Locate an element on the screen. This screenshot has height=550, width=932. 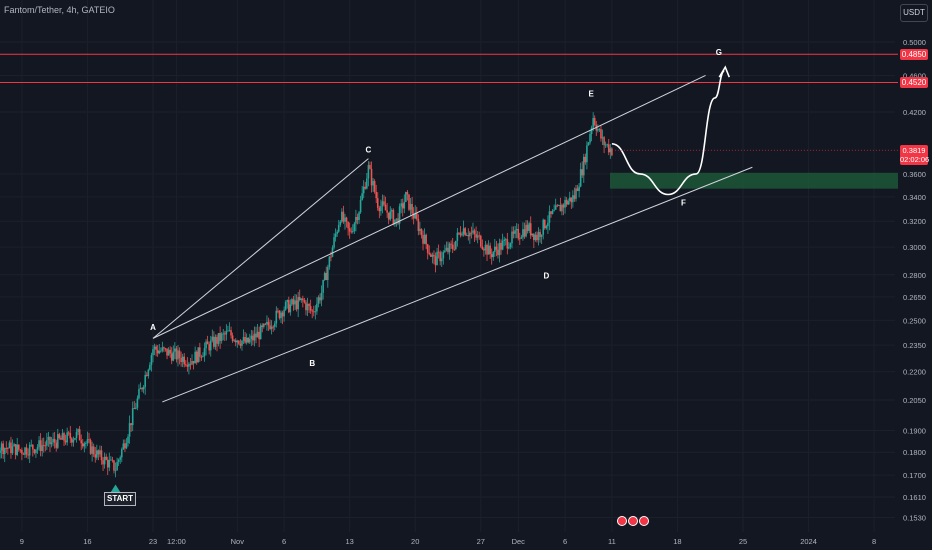
currency-button: USDT is located at coordinates (914, 13).